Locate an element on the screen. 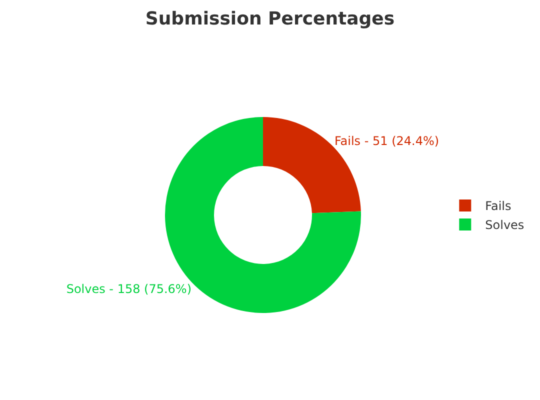 This screenshot has height=400, width=540. data-label: Solves - 158 (75.6%) is located at coordinates (129, 289).